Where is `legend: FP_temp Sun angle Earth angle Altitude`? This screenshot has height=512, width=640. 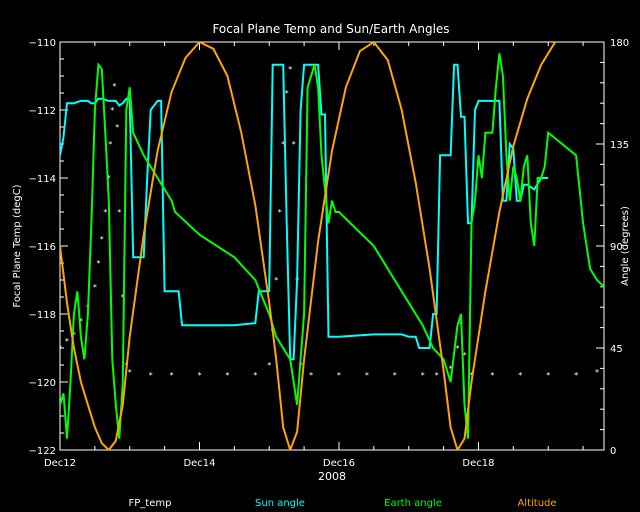 legend: FP_temp Sun angle Earth angle Altitude is located at coordinates (343, 503).